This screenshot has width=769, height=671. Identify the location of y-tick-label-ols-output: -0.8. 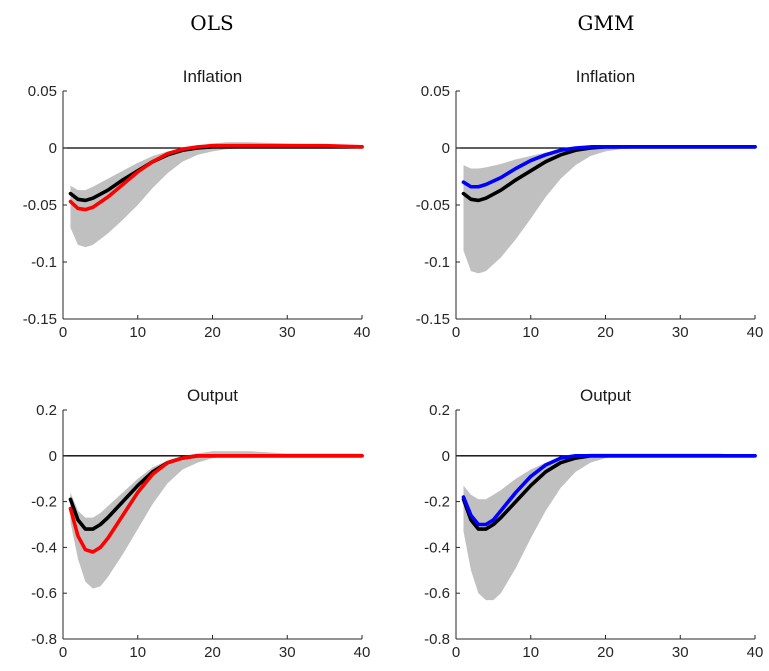
(44, 639).